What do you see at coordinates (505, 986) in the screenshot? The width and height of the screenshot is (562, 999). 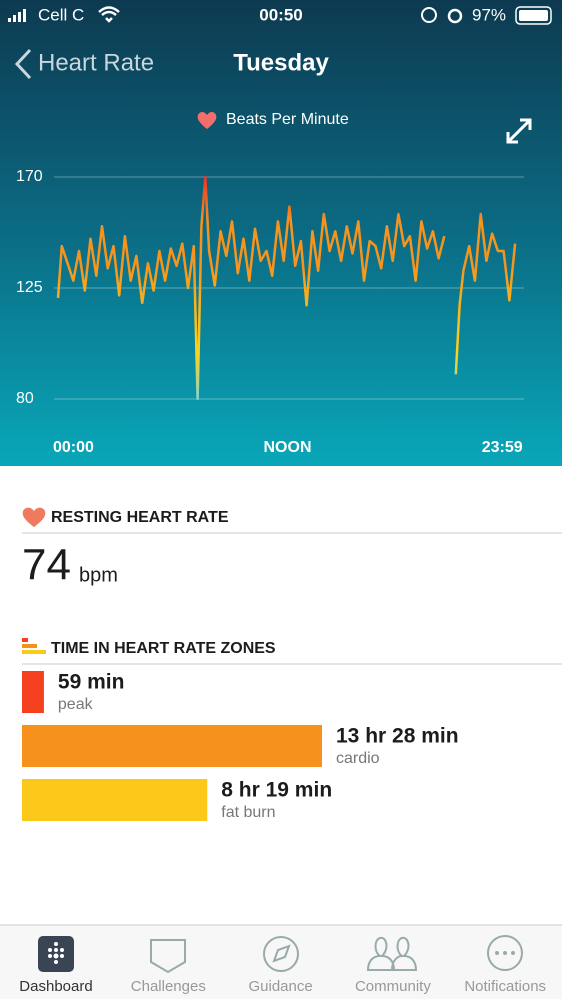 I see `tab-label: Notifications` at bounding box center [505, 986].